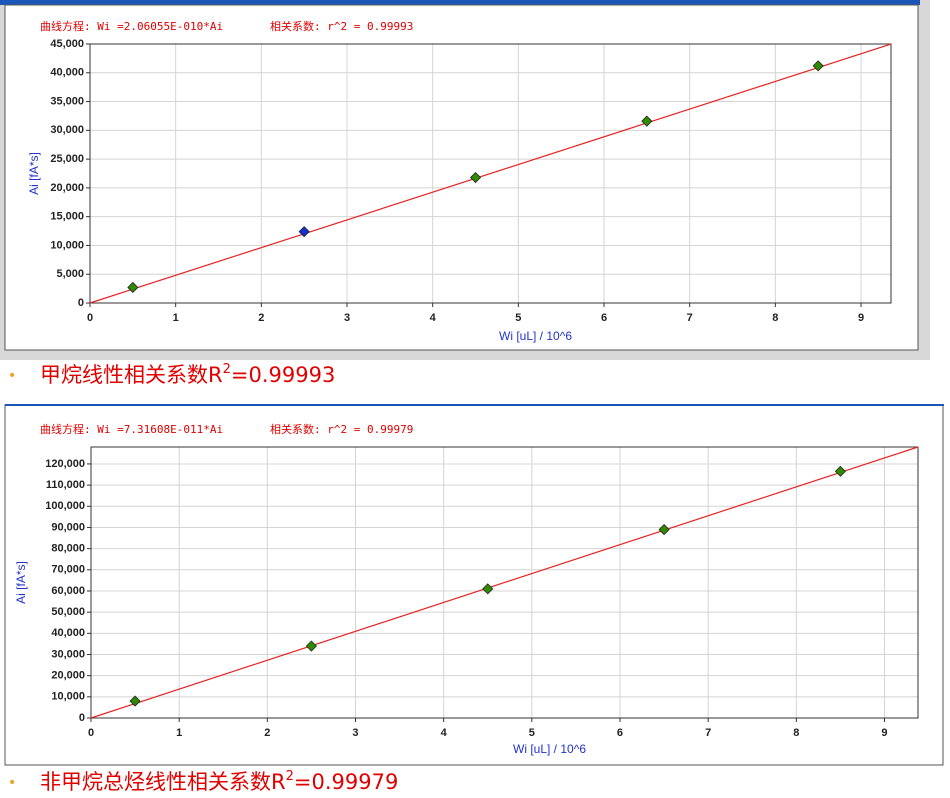 This screenshot has width=950, height=798. I want to click on y-tick-label: 100,000, so click(65, 506).